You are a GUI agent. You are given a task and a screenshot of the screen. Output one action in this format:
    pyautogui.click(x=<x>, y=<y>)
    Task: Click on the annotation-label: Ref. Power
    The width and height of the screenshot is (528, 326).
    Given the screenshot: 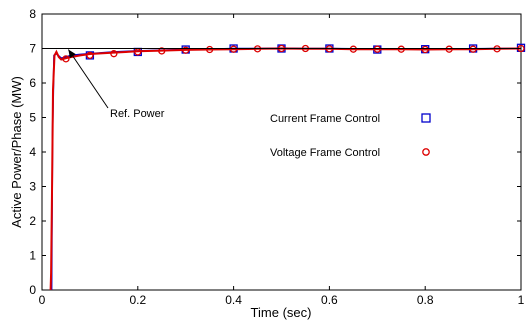 What is the action you would take?
    pyautogui.click(x=137, y=114)
    